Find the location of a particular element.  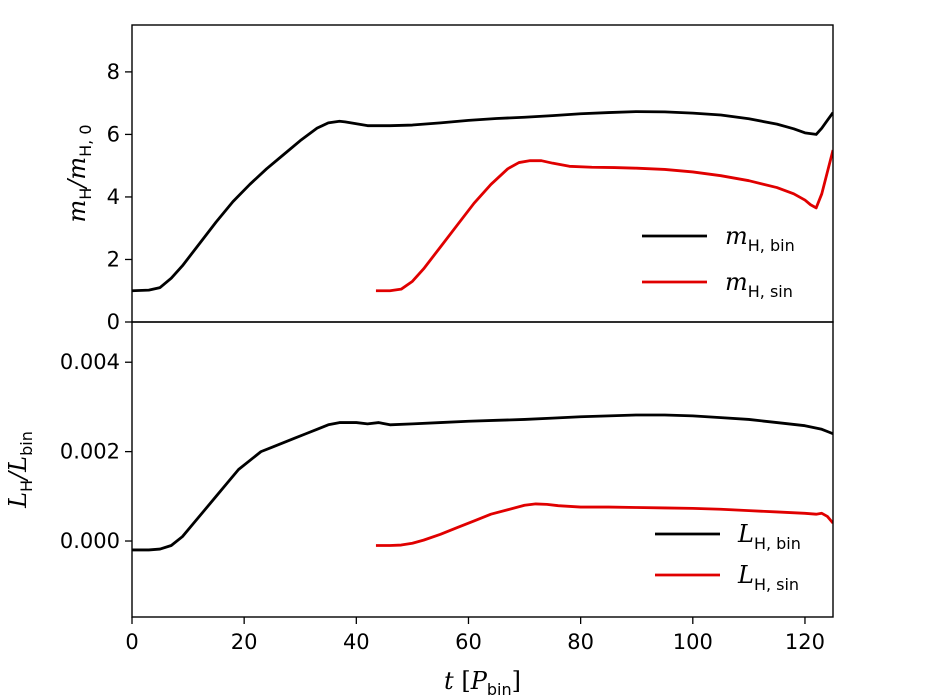

ytick-label: 6 is located at coordinates (113, 134).